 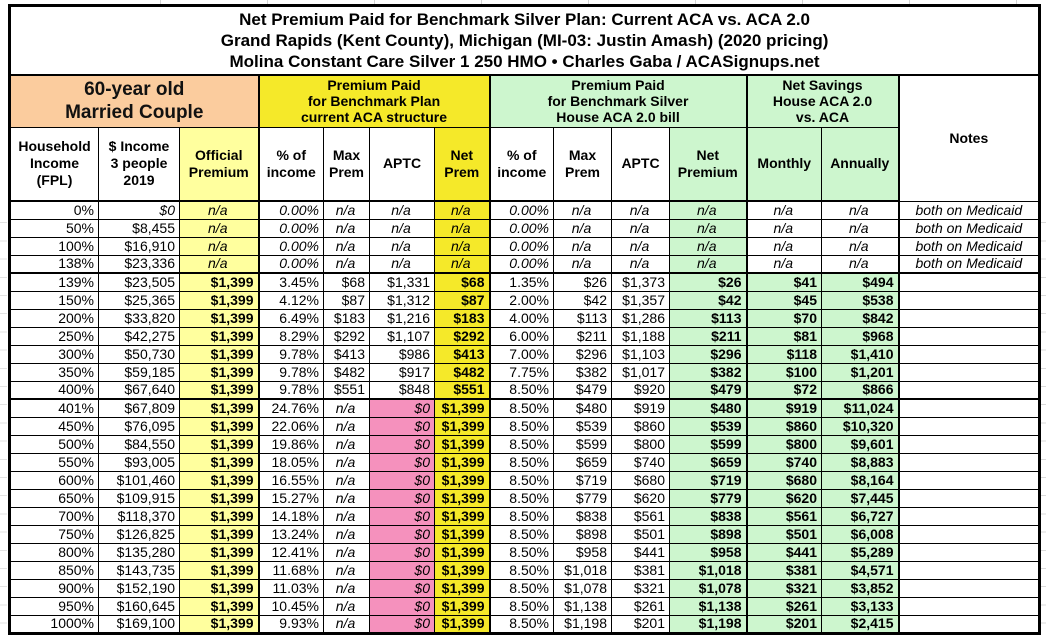 I want to click on table-cell: $1,216, so click(x=402, y=318).